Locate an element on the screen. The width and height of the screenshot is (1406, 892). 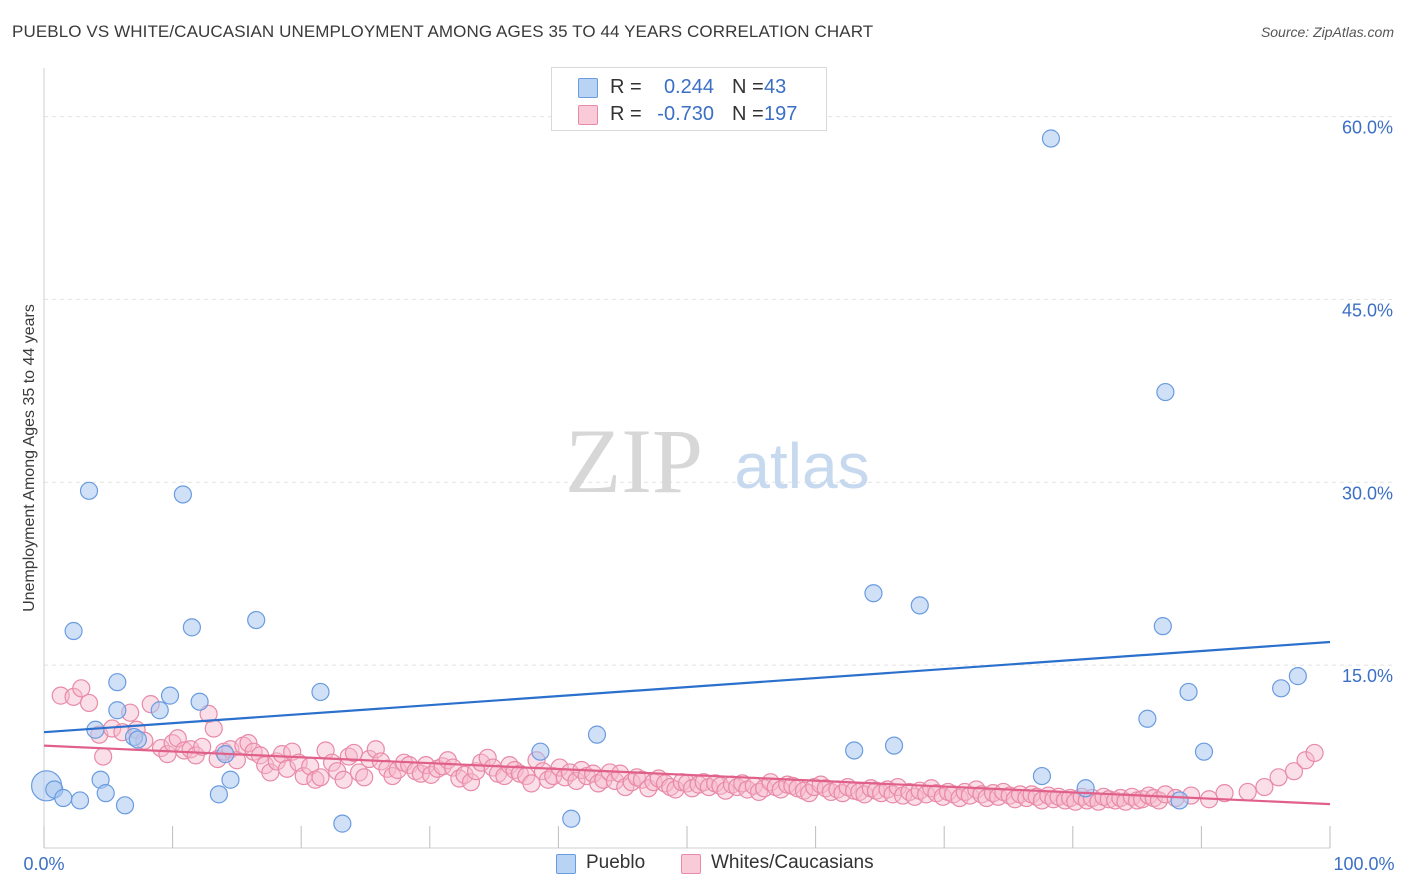
r-value: 0.244 is located at coordinates (688, 87).